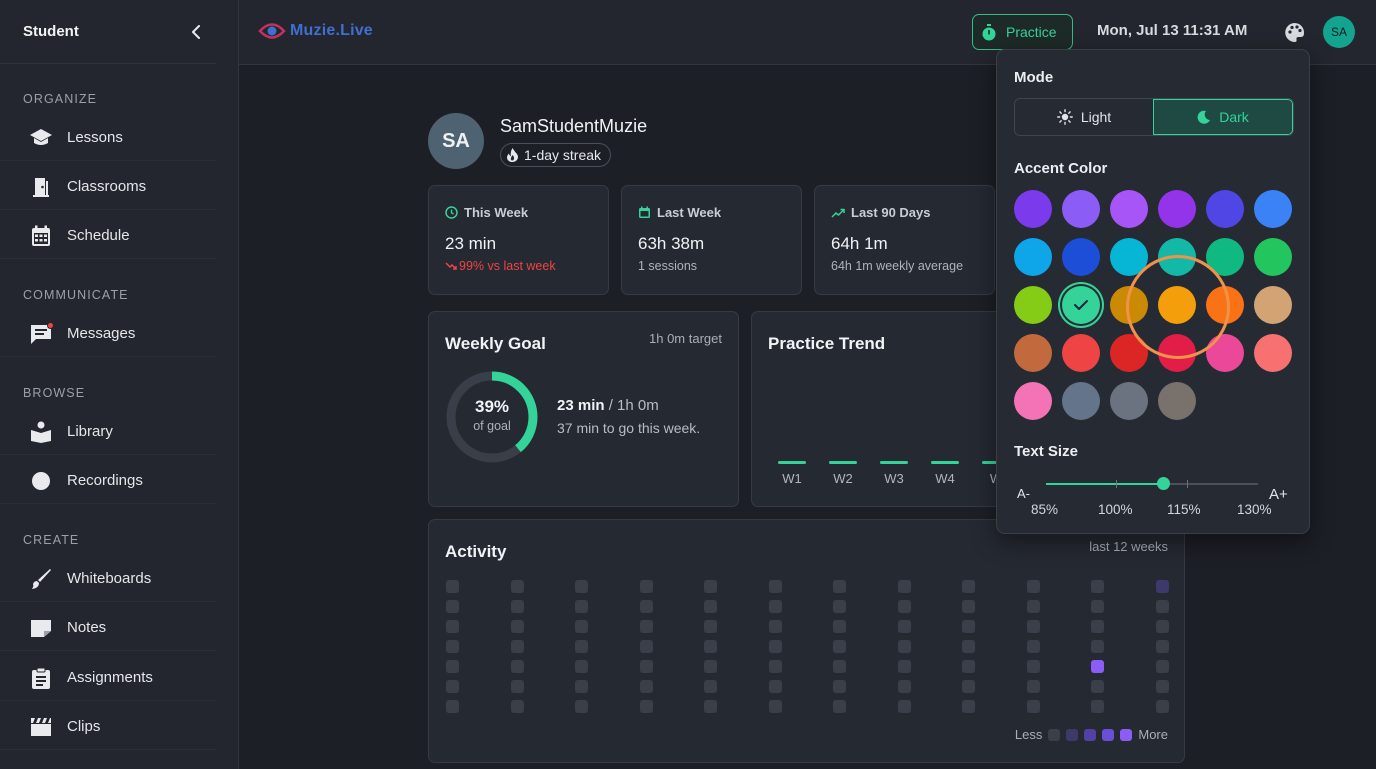 This screenshot has height=769, width=1376. Describe the element at coordinates (108, 579) in the screenshot. I see `sidebar-item-whiteboards: Whiteboards` at that location.